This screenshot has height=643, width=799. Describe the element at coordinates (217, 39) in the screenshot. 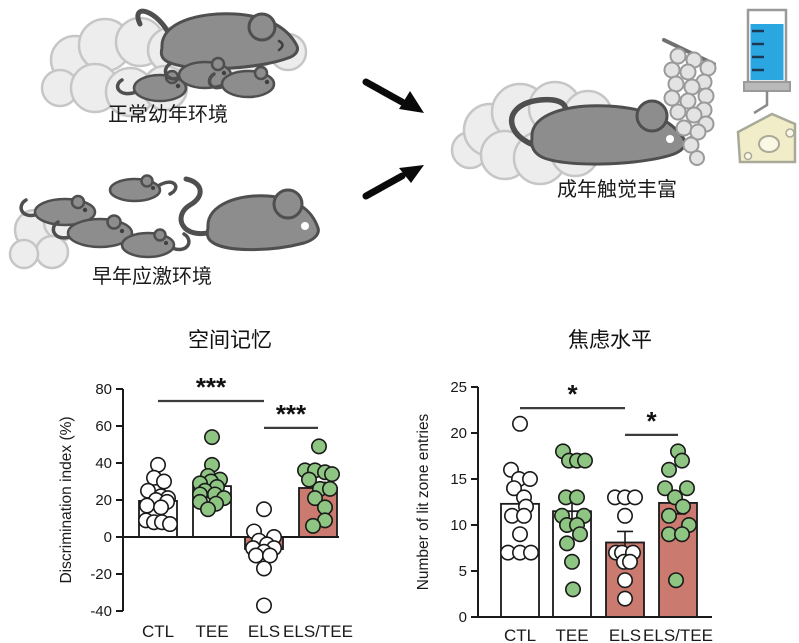

I see `mother-mouse-icon` at that location.